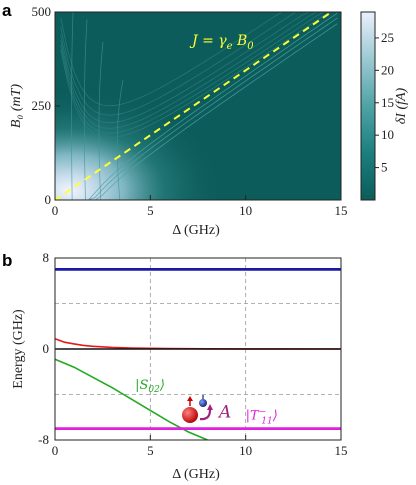  What do you see at coordinates (7, 10) in the screenshot?
I see `panel-a-letter: a` at bounding box center [7, 10].